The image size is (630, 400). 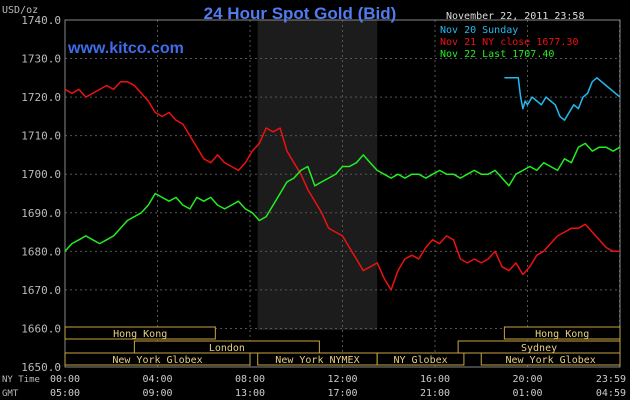 I want to click on legend-entry-nov20: Nov 20 Sunday, so click(x=479, y=30).